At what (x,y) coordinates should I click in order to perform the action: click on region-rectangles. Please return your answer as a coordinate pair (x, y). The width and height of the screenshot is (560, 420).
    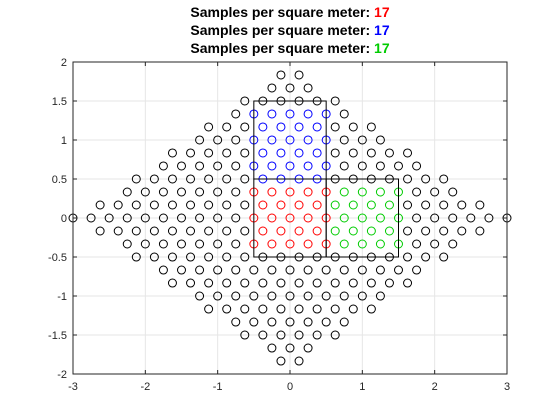
    Looking at the image, I should click on (326, 179).